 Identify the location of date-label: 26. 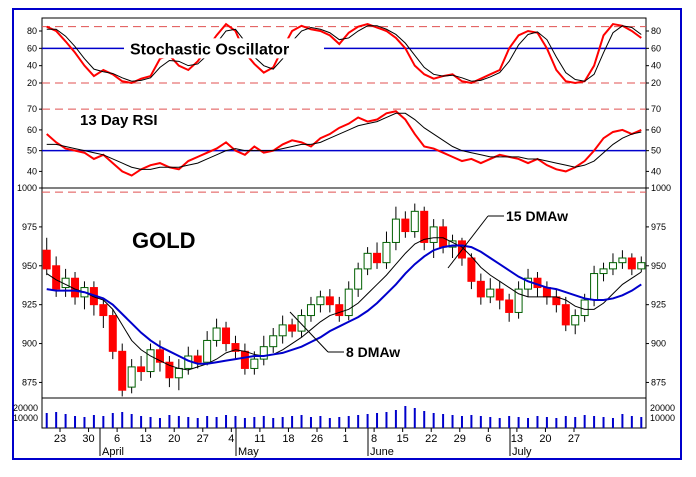
(317, 439).